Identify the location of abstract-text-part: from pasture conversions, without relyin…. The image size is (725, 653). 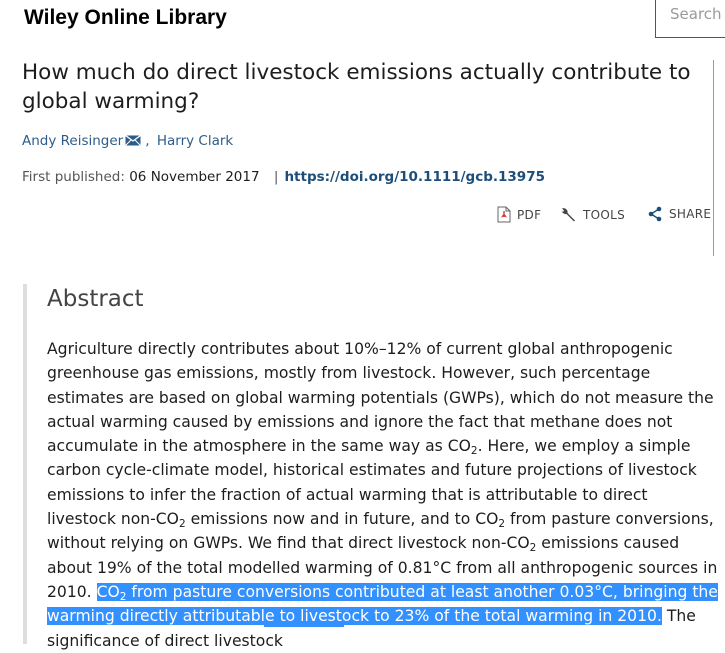
(380, 531).